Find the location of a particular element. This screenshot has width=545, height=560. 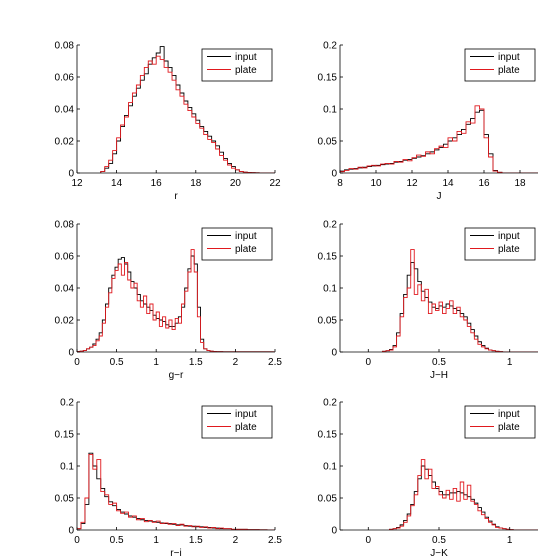

x-axis-label: r is located at coordinates (176, 196).